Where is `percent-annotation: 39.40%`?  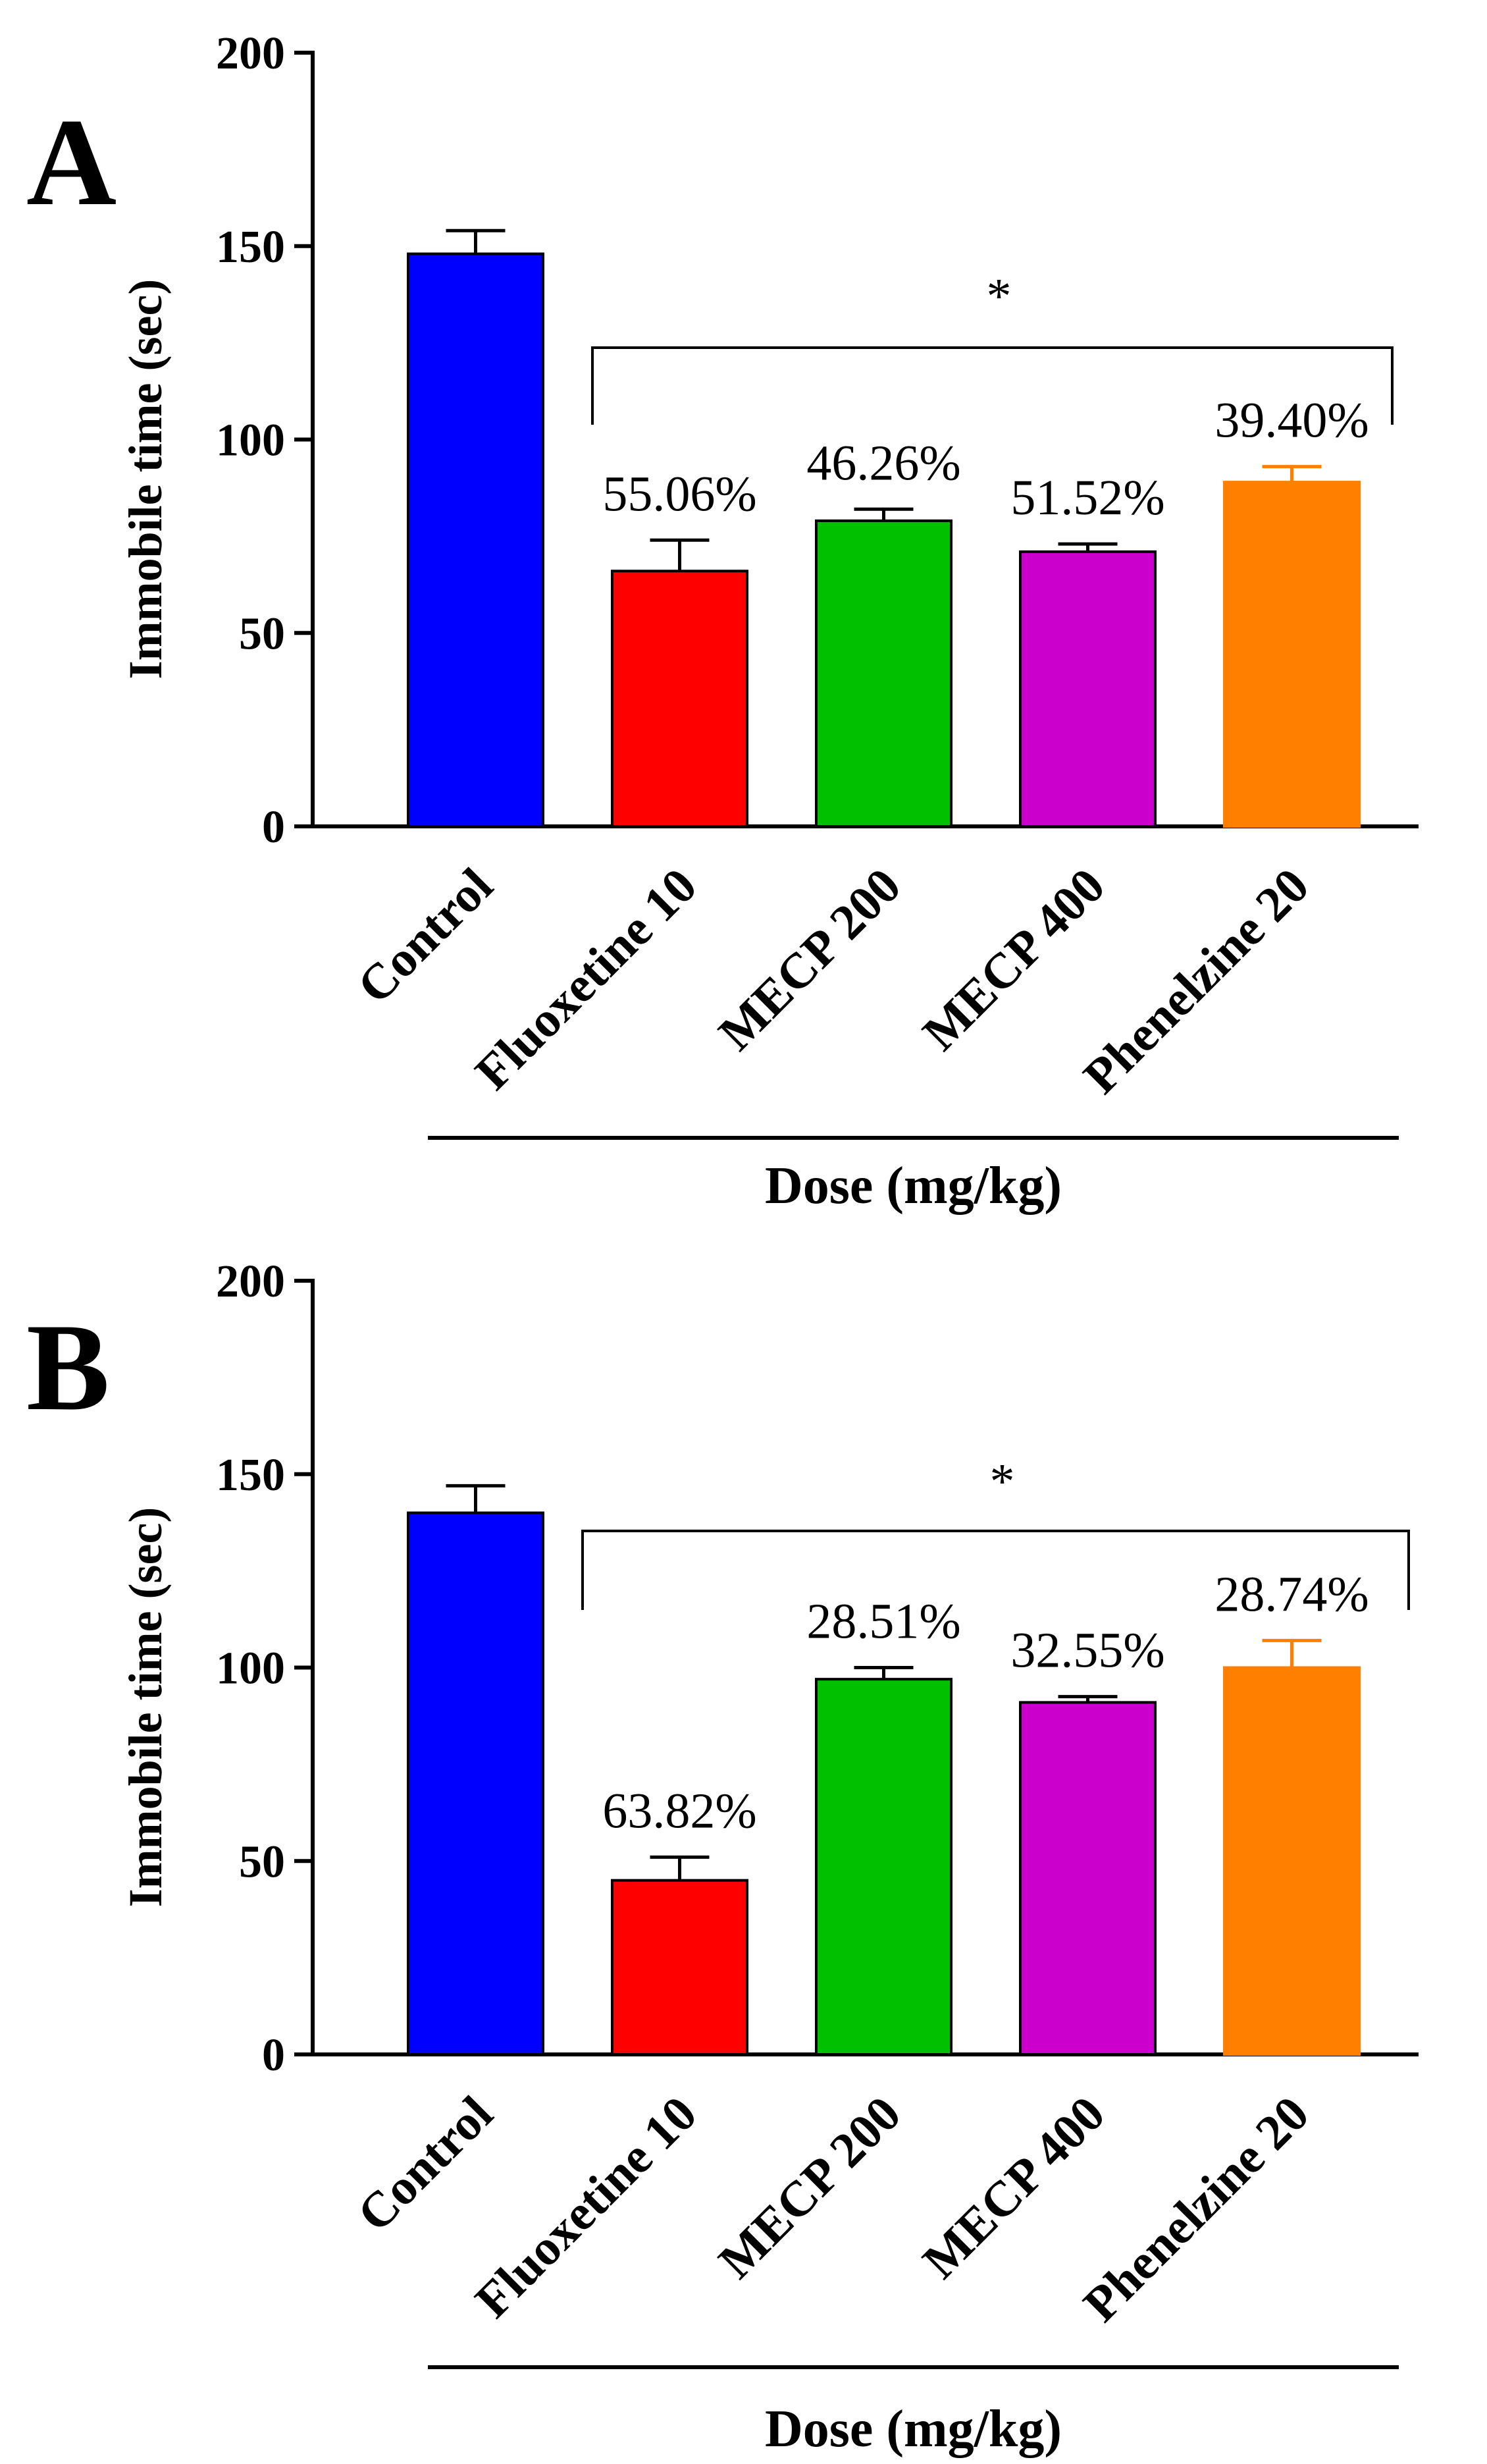
percent-annotation: 39.40% is located at coordinates (1291, 420).